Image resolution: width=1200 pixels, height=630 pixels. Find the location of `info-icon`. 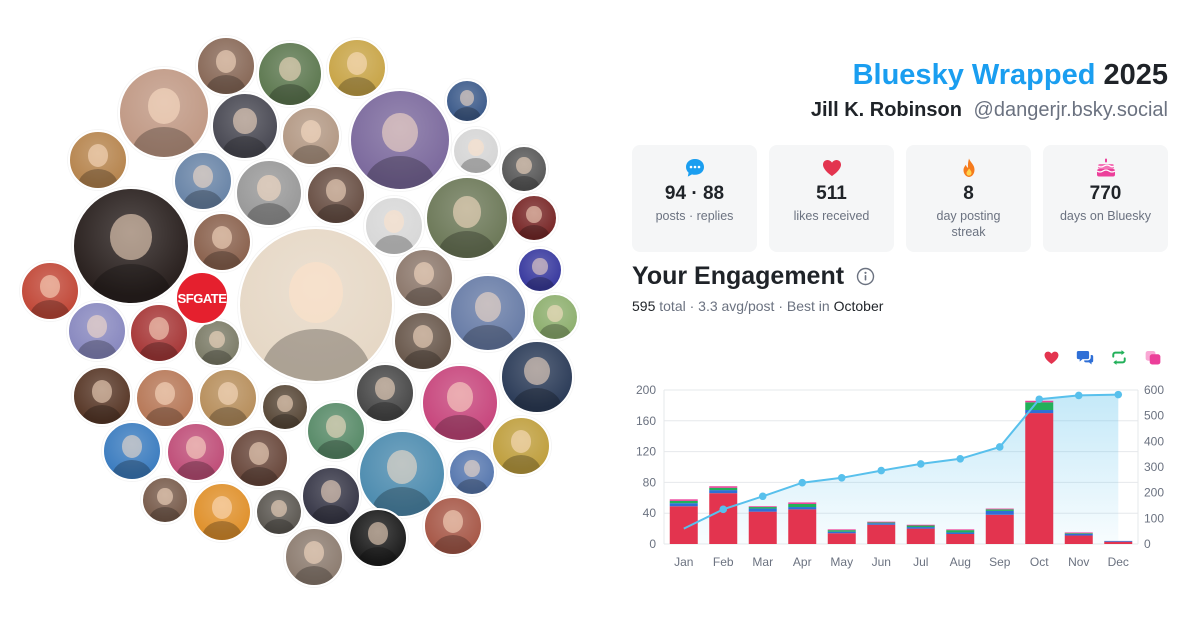

info-icon is located at coordinates (865, 276).